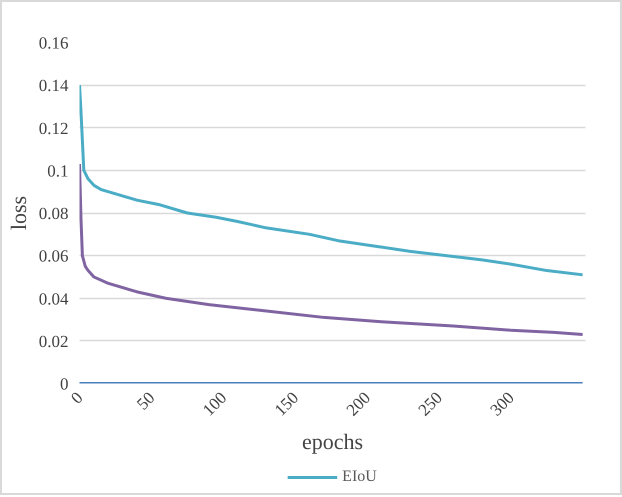  Describe the element at coordinates (53, 213) in the screenshot. I see `y-tick-label: 0.08` at that location.